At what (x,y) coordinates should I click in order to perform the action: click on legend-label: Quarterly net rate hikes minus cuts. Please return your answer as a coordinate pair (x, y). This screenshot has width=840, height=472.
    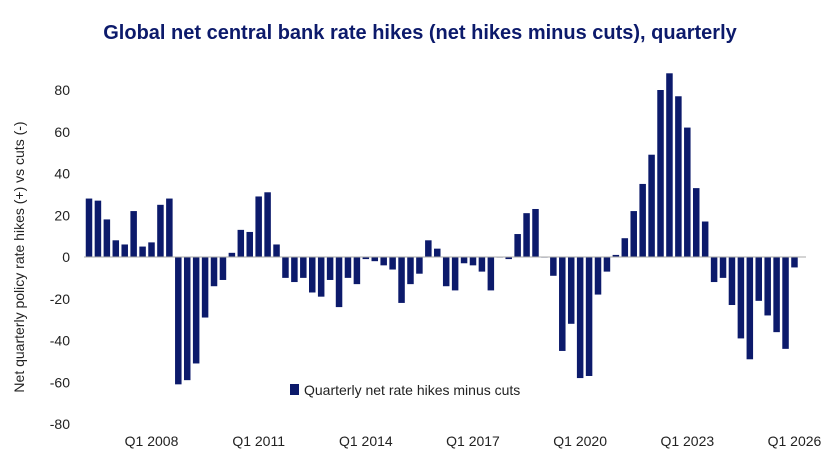
    Looking at the image, I should click on (412, 390).